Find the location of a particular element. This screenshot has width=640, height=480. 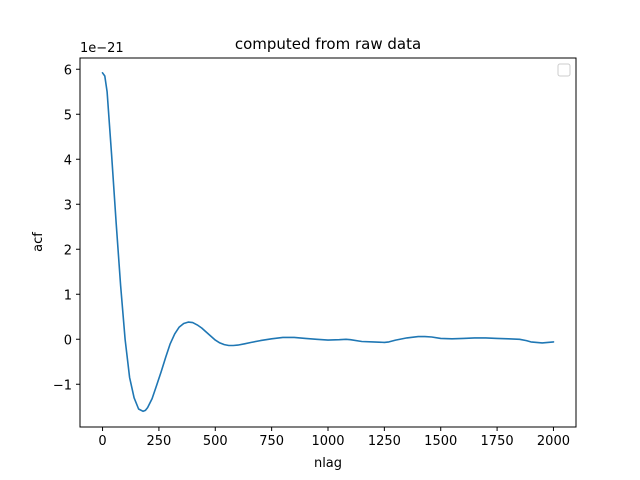

x-axis-label: nlag is located at coordinates (328, 463).